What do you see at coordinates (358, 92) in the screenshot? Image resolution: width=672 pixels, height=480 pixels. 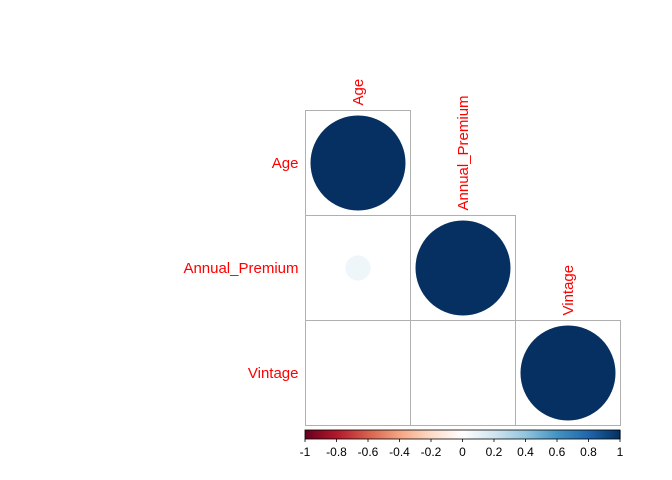 I see `column-label-Age: Age` at bounding box center [358, 92].